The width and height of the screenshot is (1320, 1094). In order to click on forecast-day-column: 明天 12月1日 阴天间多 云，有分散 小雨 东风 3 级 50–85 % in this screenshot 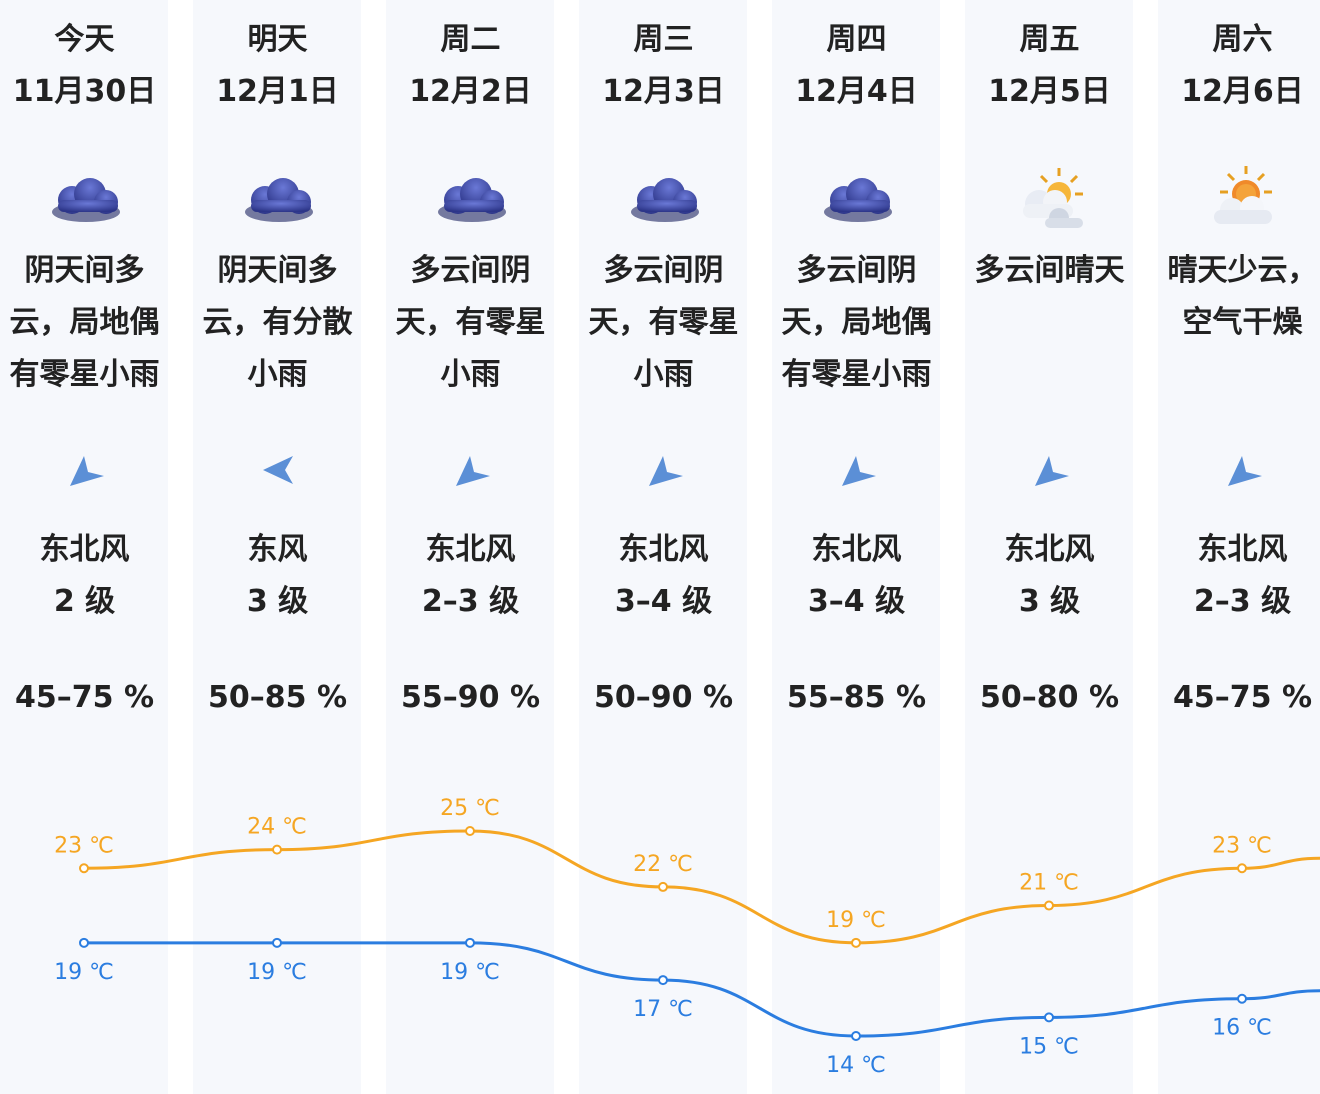, I will do `click(277, 547)`.